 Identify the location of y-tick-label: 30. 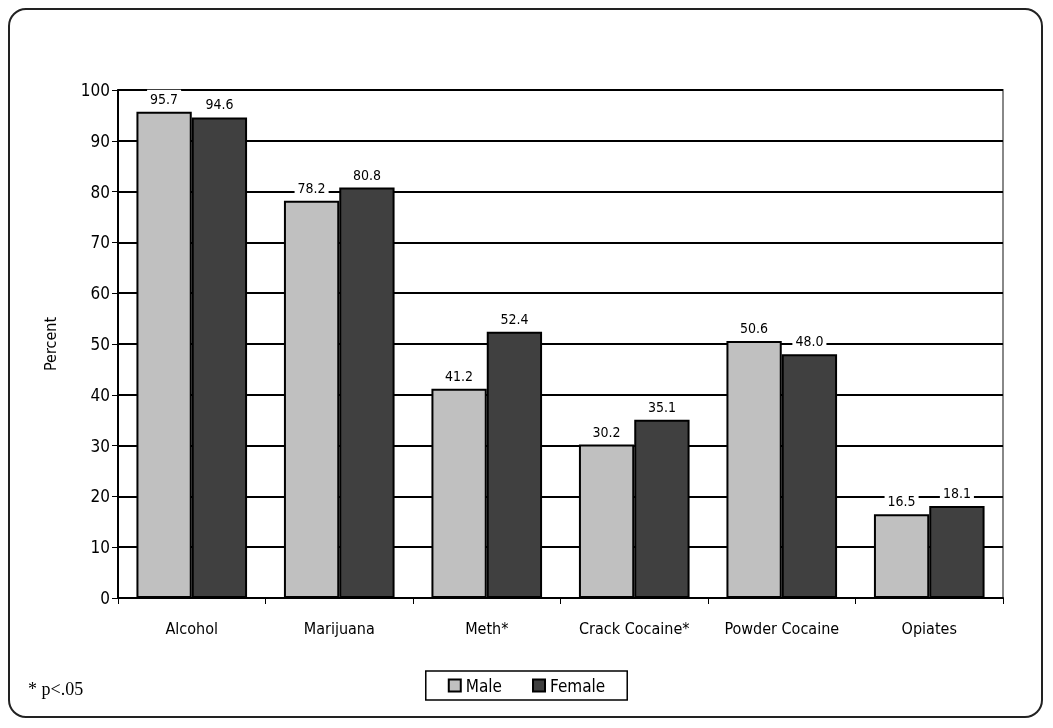
(100, 445).